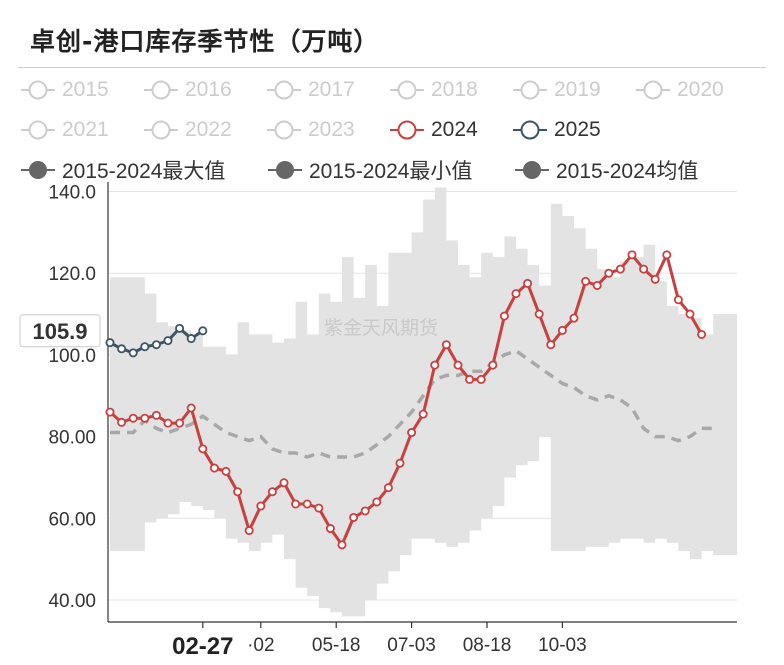  I want to click on cursor-value-label: 105.9, so click(59, 331).